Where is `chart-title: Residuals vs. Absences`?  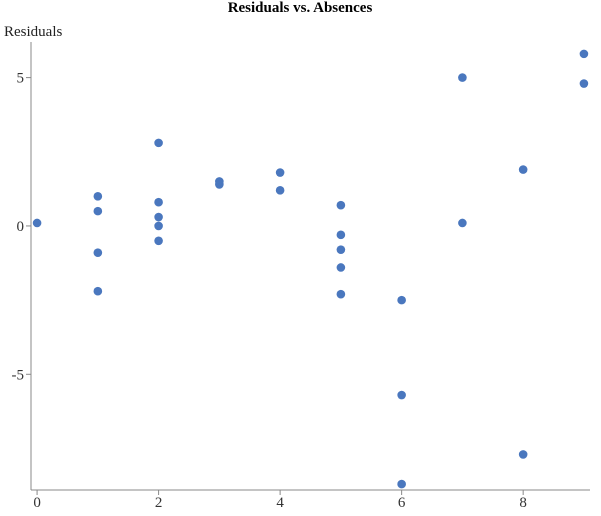 chart-title: Residuals vs. Absences is located at coordinates (300, 8).